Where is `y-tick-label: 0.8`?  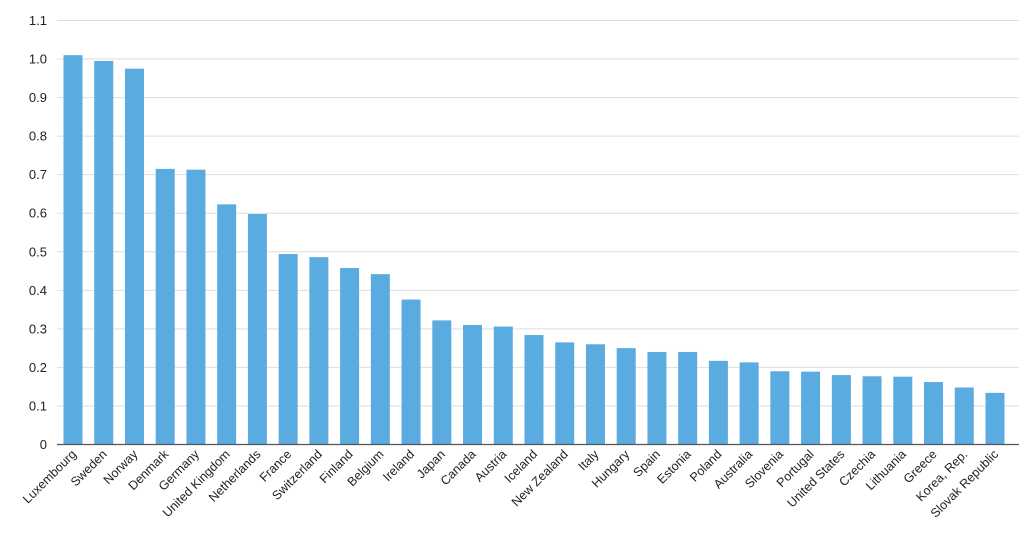 y-tick-label: 0.8 is located at coordinates (38, 136).